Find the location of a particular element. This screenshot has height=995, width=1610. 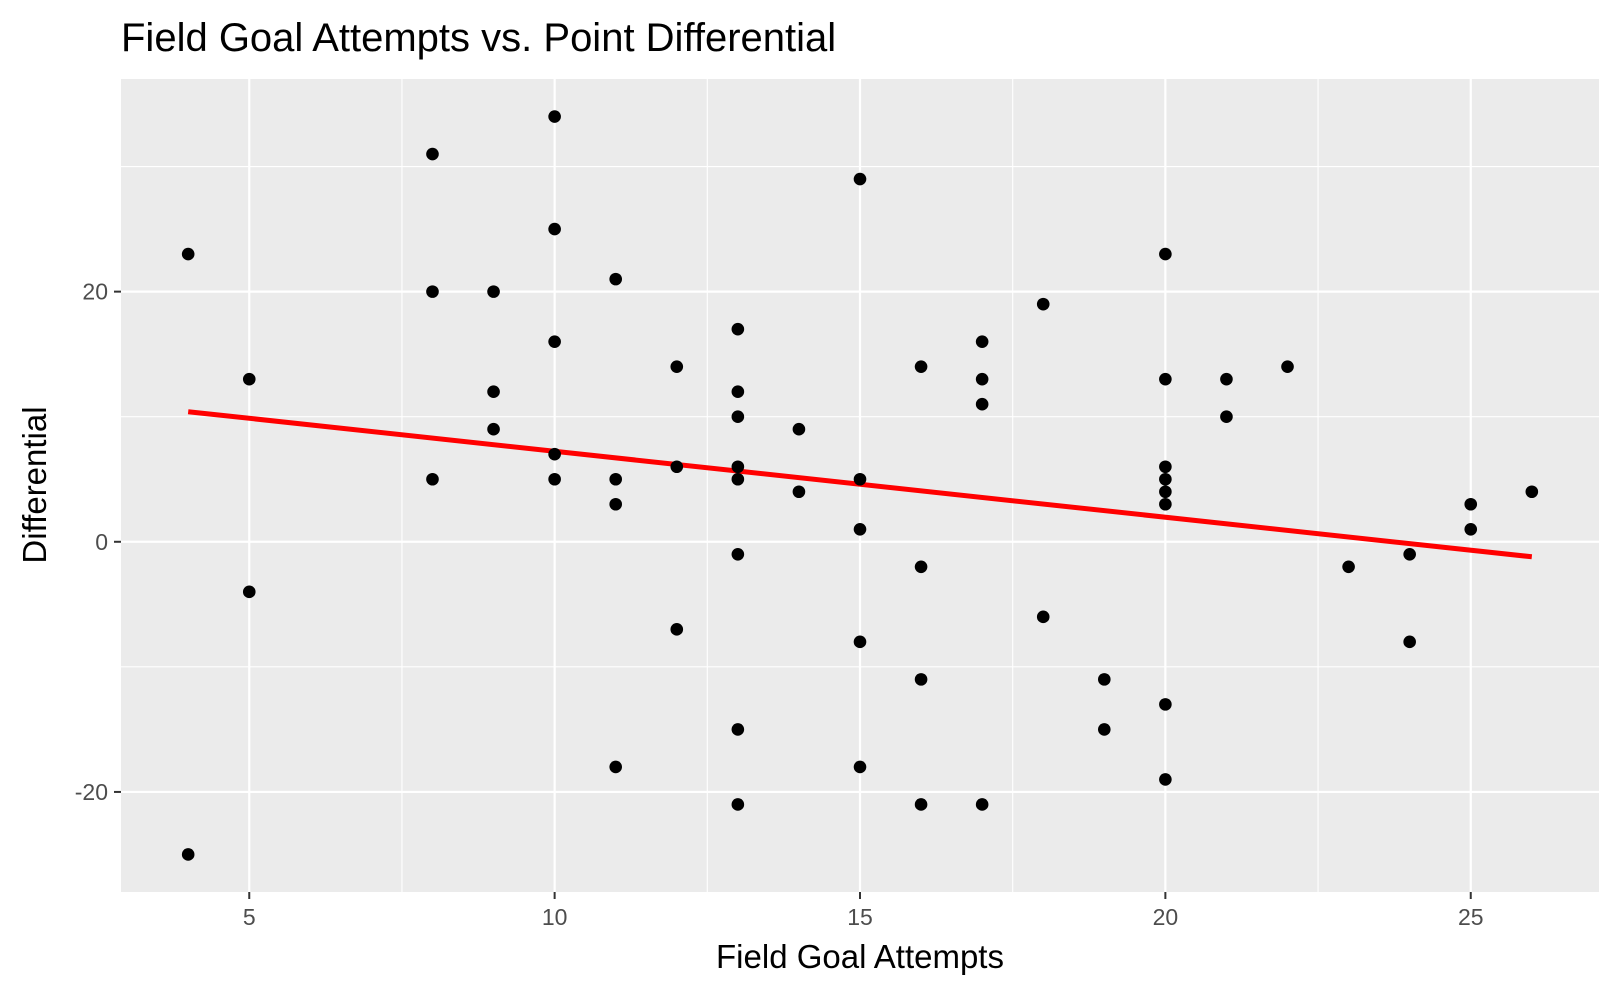

y-axis-ticks: -20 0 20 is located at coordinates (98, 542).